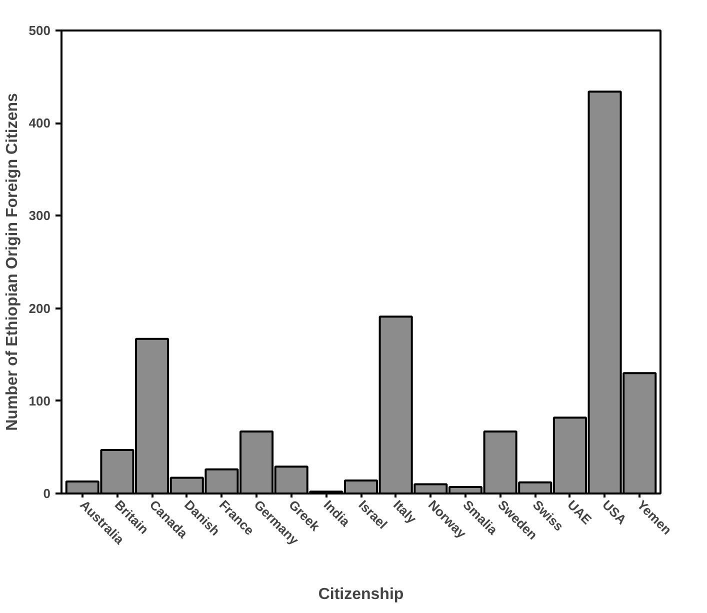 The height and width of the screenshot is (613, 707). Describe the element at coordinates (47, 493) in the screenshot. I see `y-tick-label: 0` at that location.